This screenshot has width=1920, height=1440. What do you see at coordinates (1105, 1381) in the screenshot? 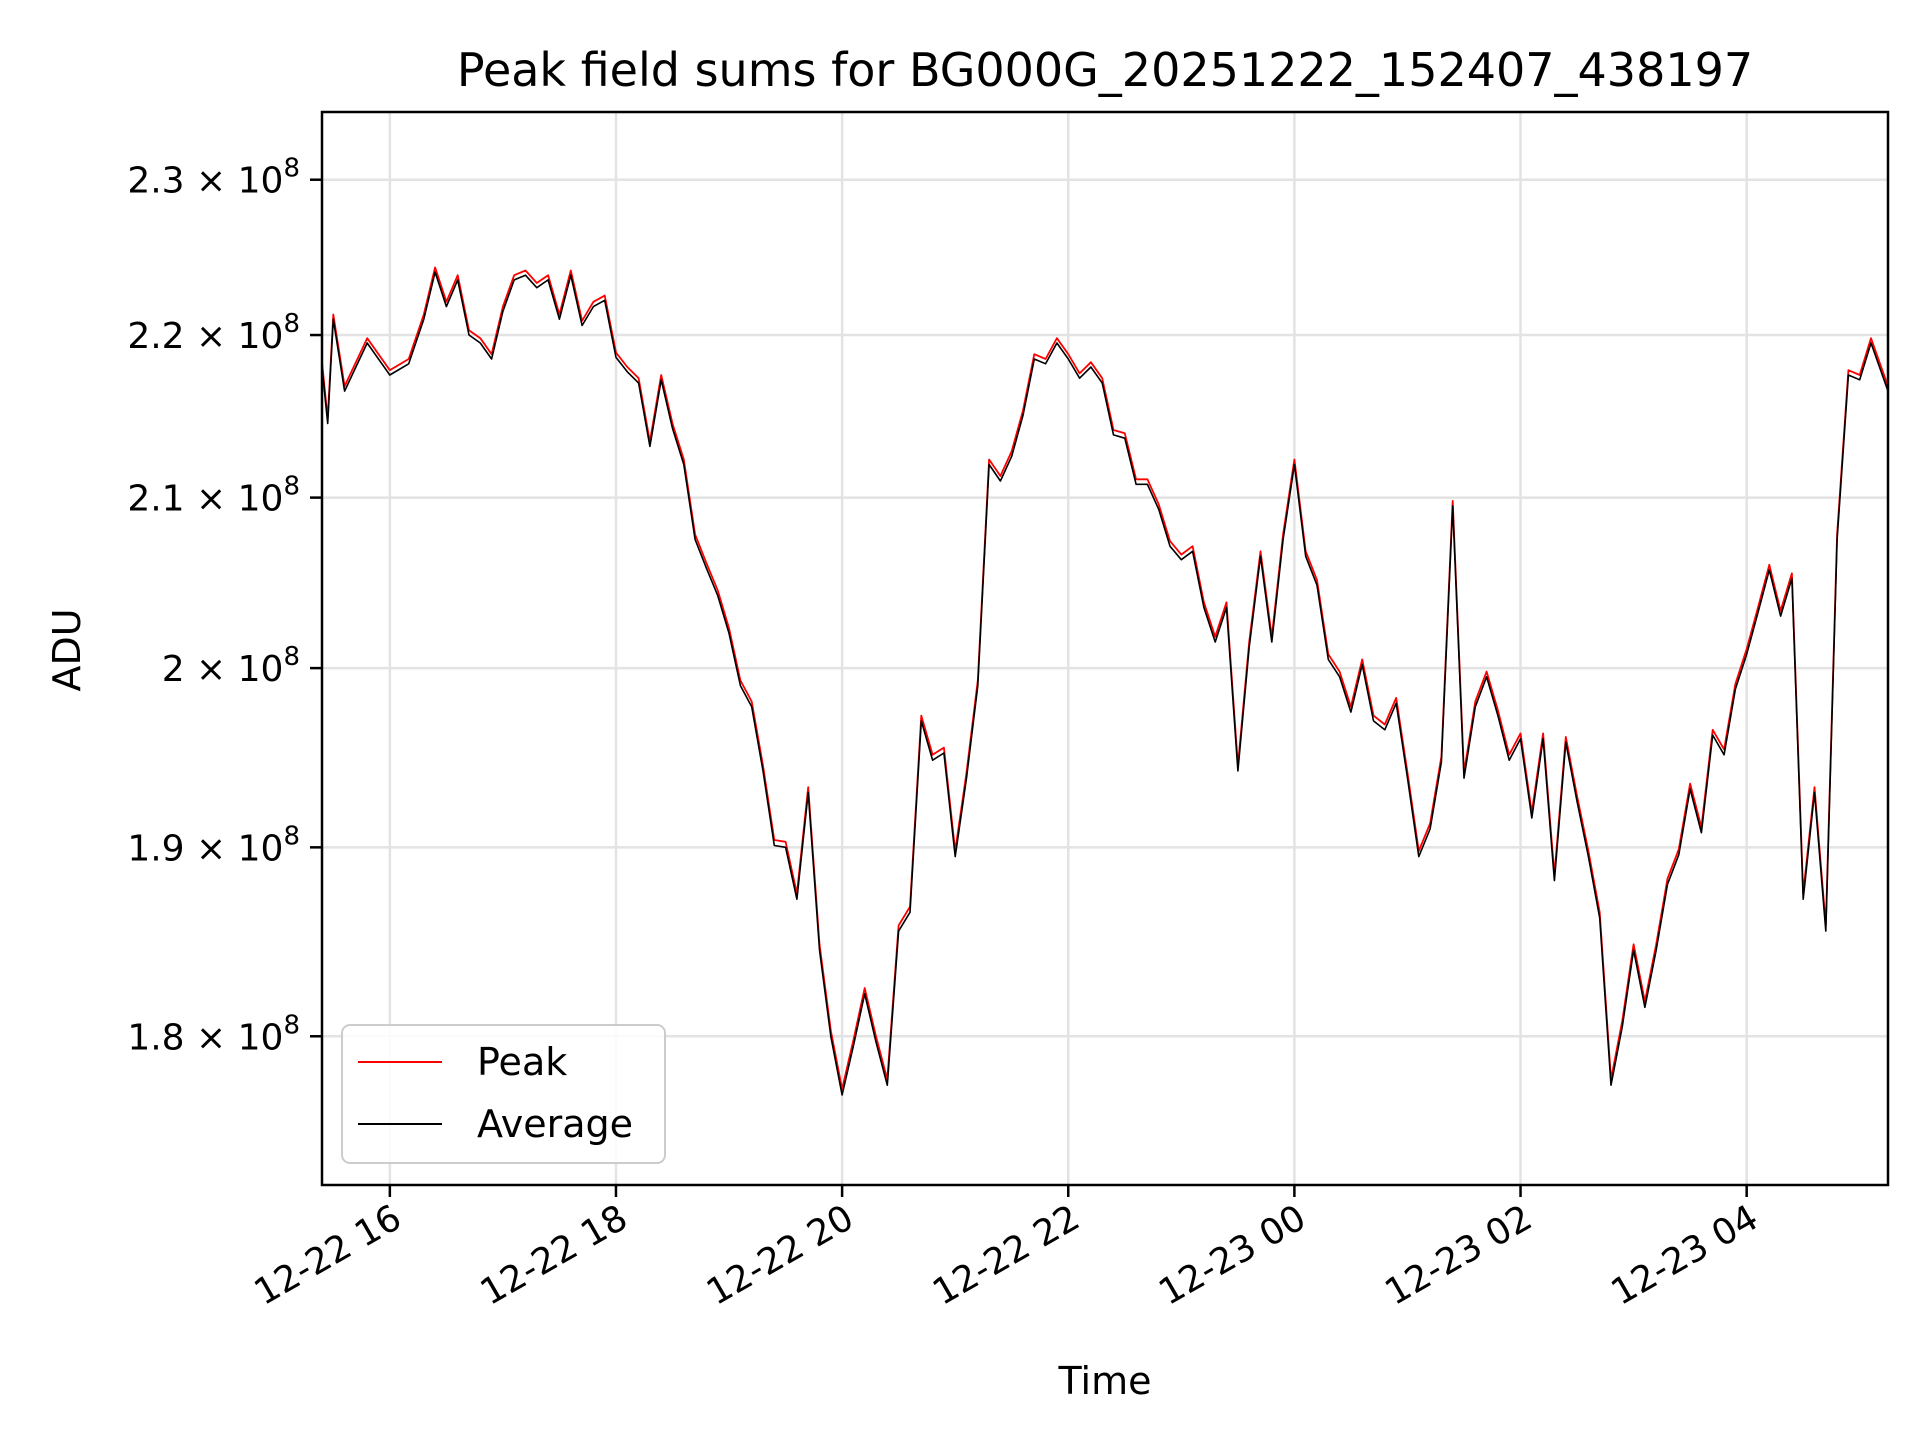
I see `x-axis-label: Time` at bounding box center [1105, 1381].